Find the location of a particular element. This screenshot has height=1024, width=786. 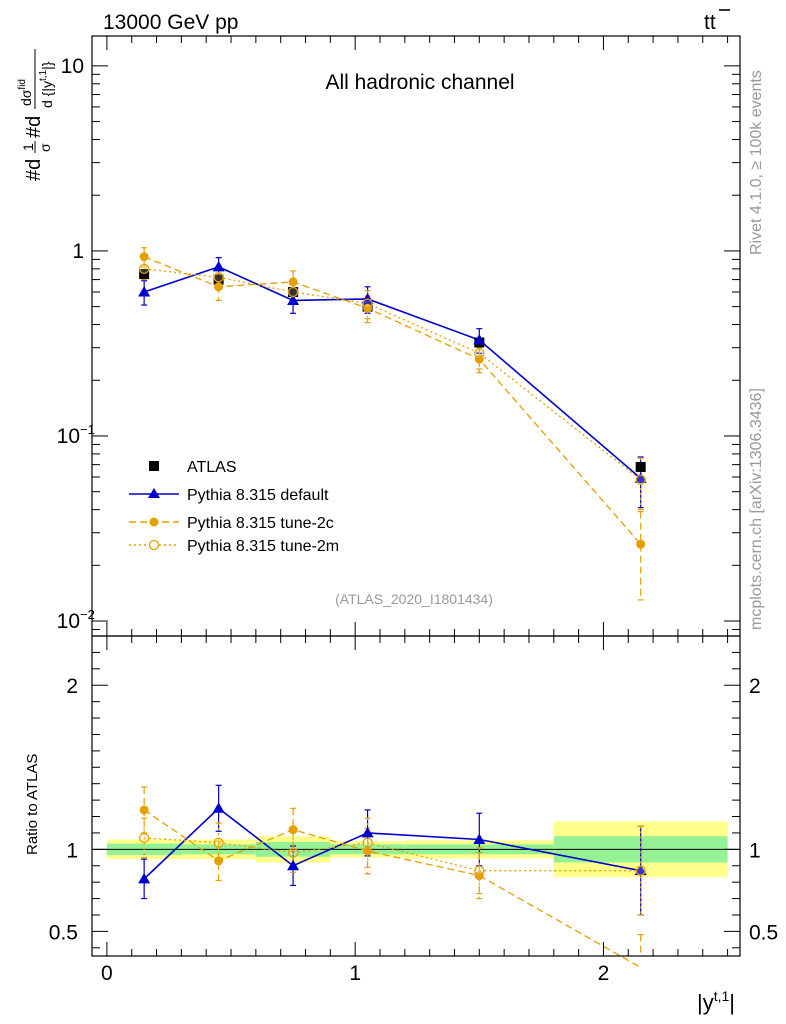

legend-atlas-marker is located at coordinates (154, 466).